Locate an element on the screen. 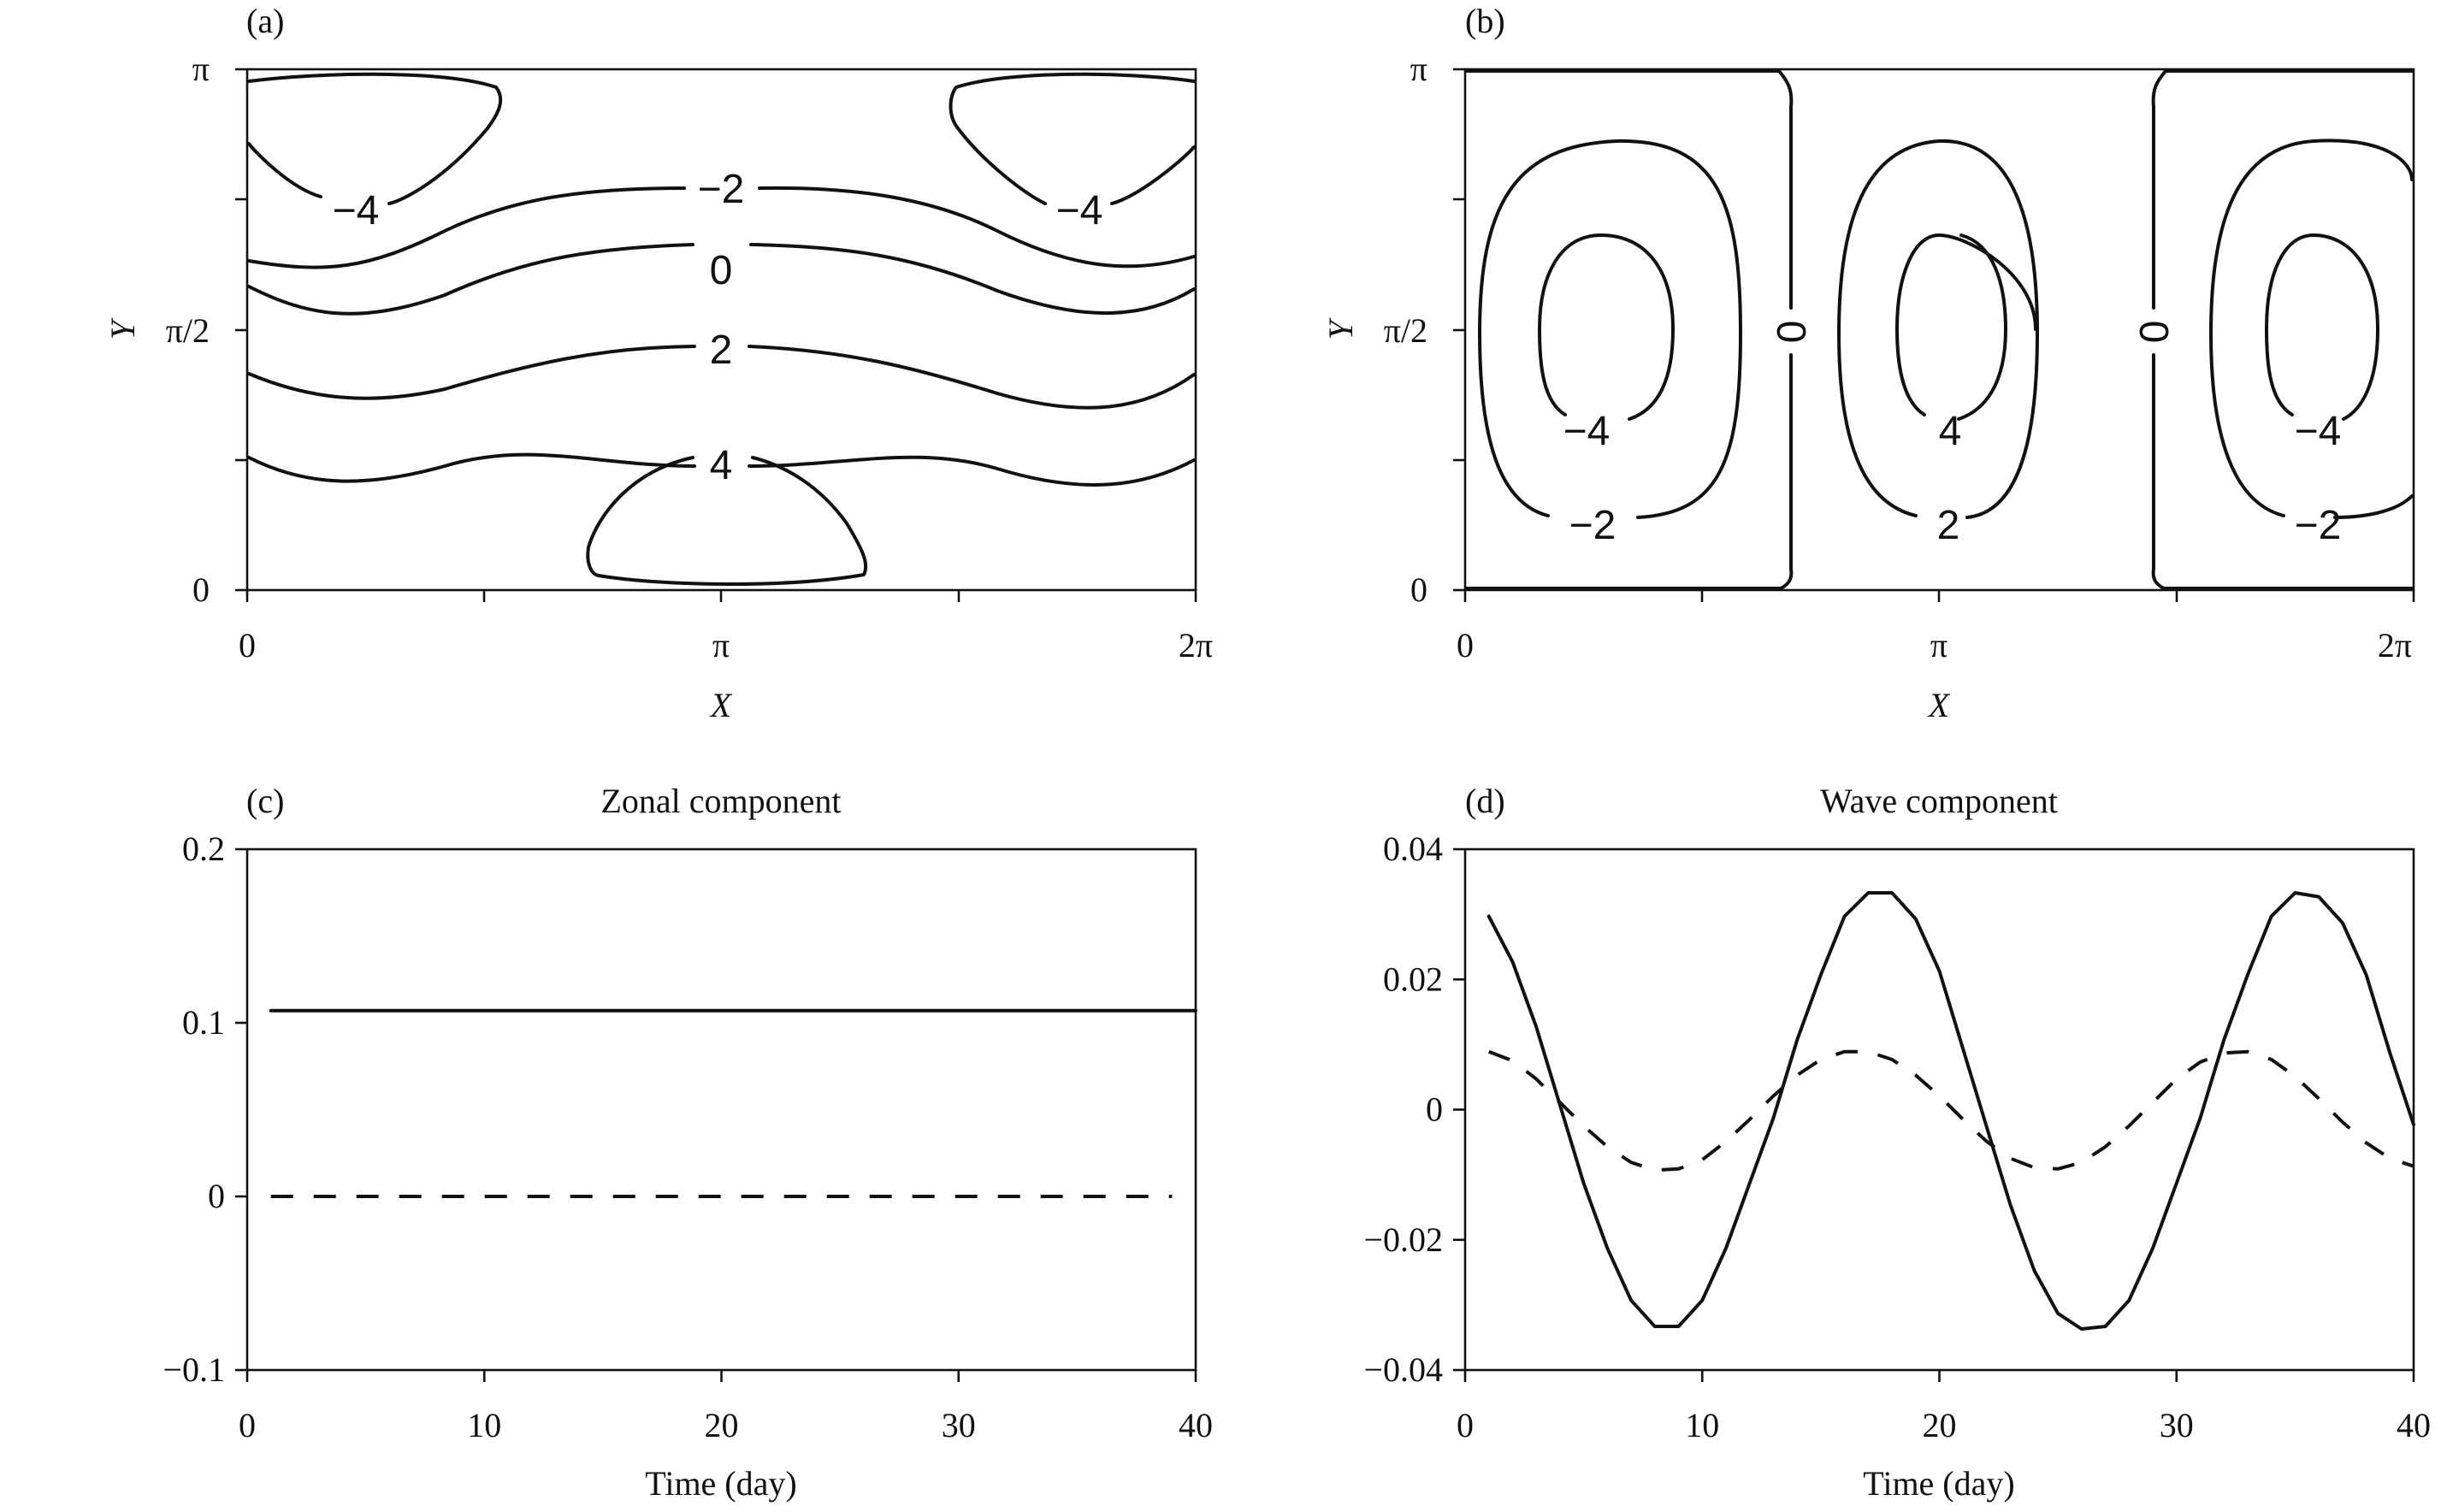 Image resolution: width=2441 pixels, height=1512 pixels. panel-d-series-dashed-line is located at coordinates (1950, 1110).